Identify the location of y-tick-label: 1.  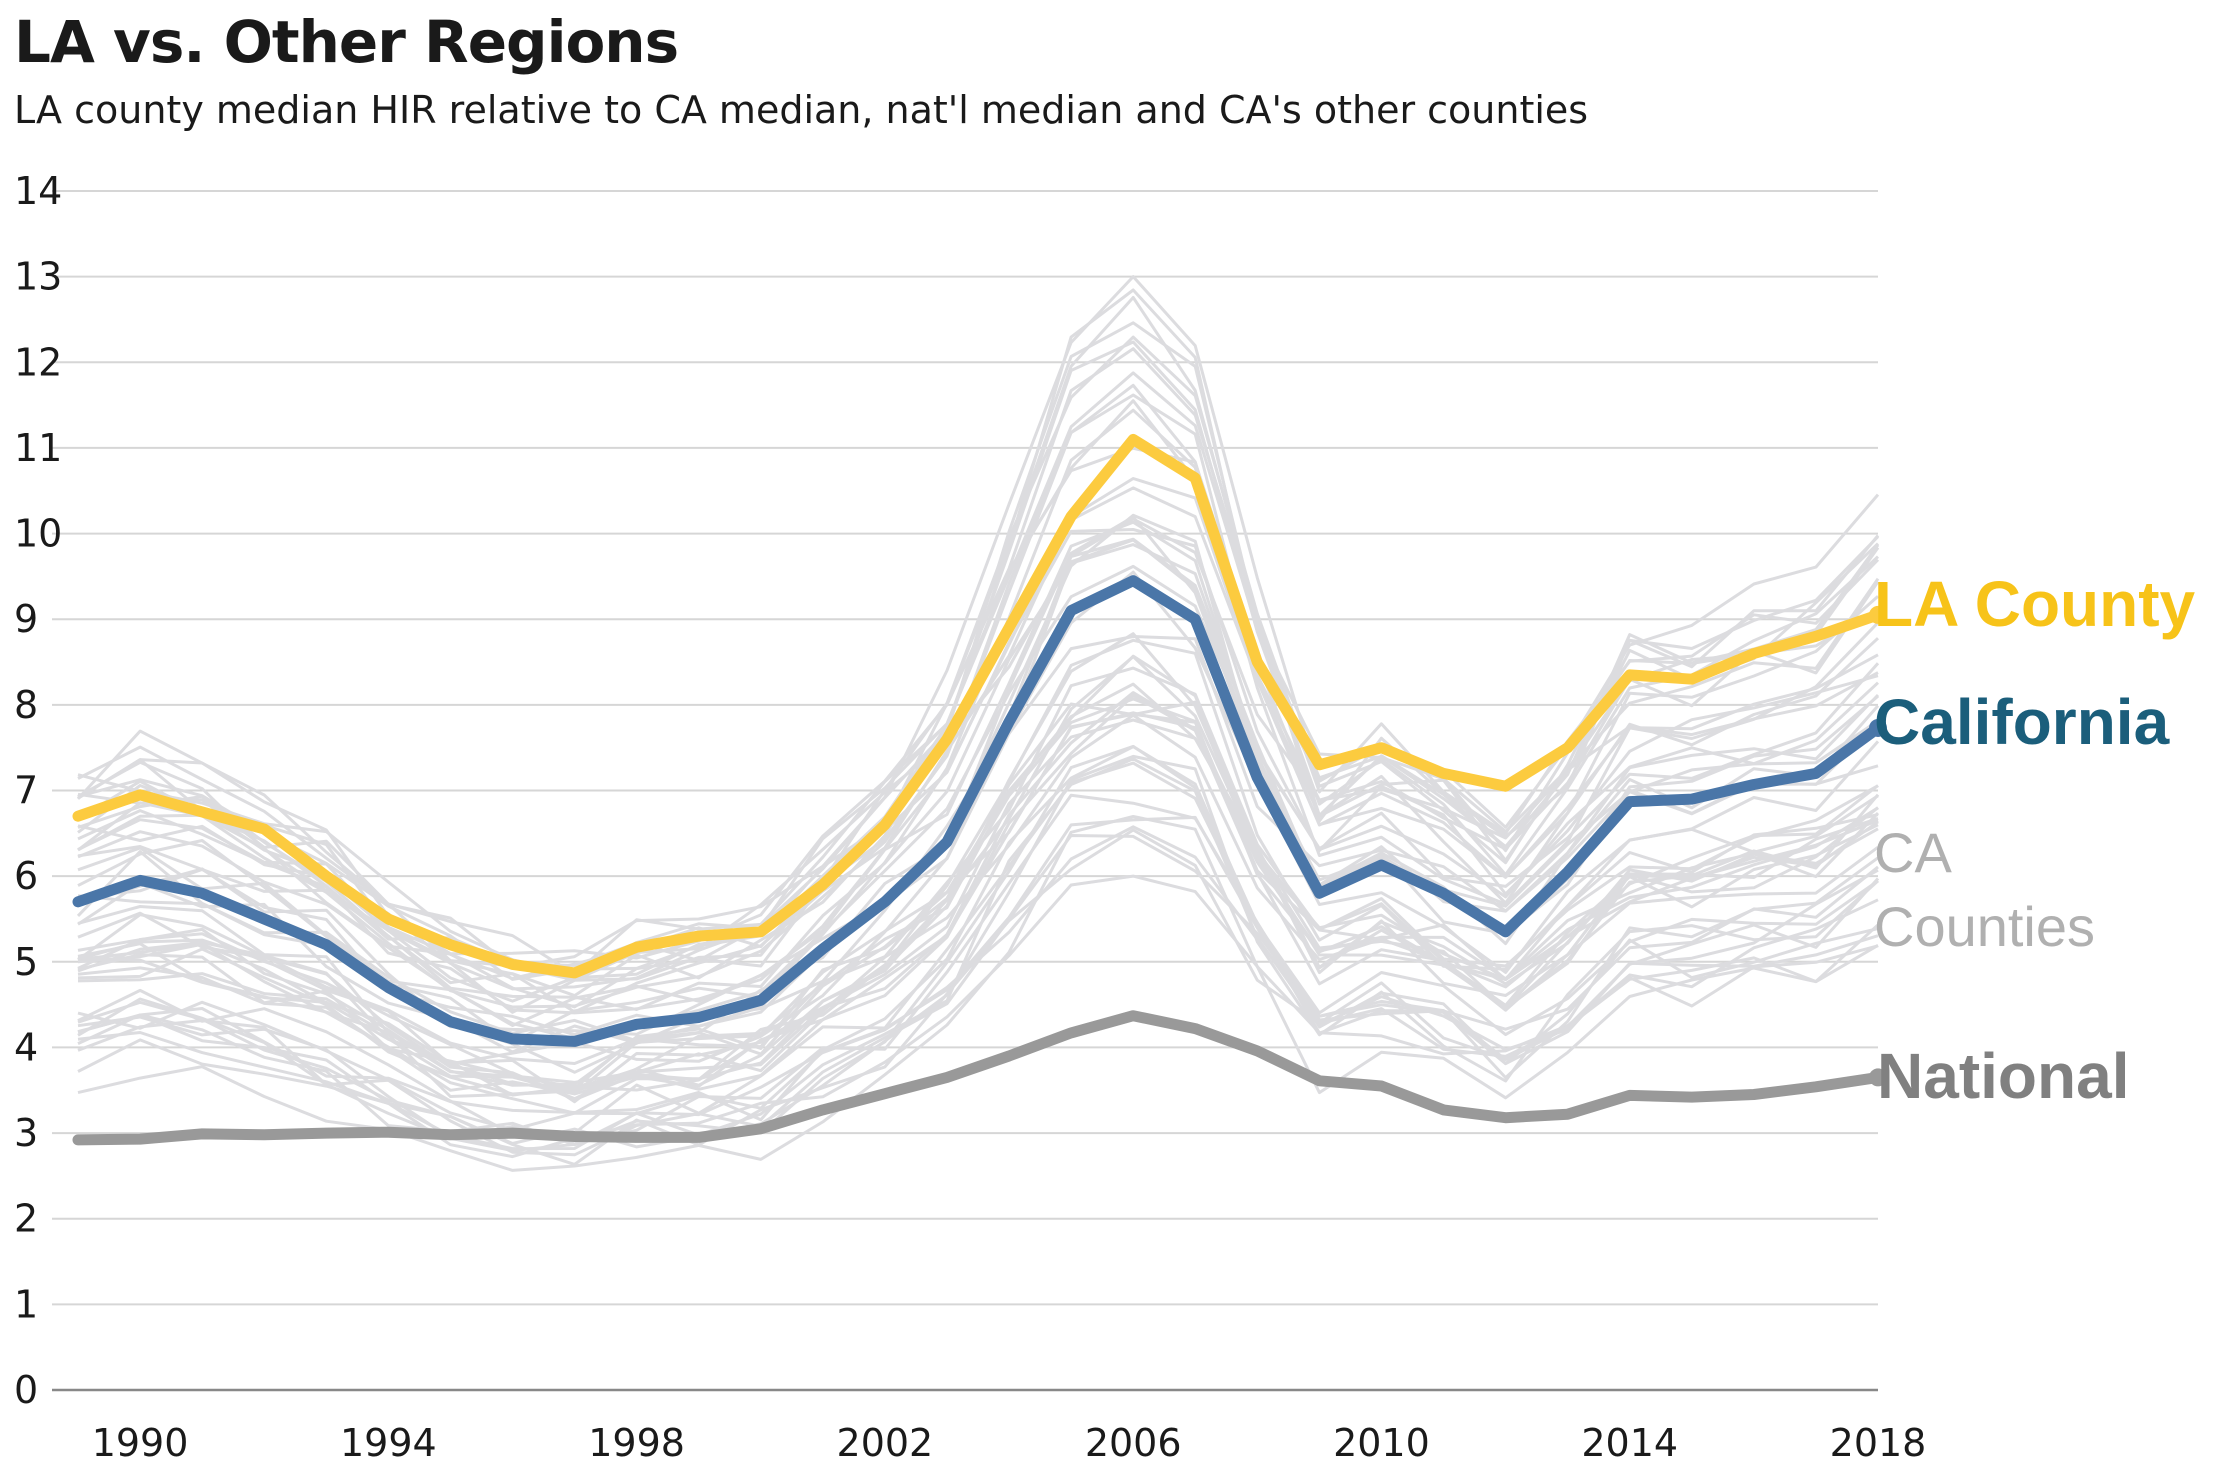
(26, 1304).